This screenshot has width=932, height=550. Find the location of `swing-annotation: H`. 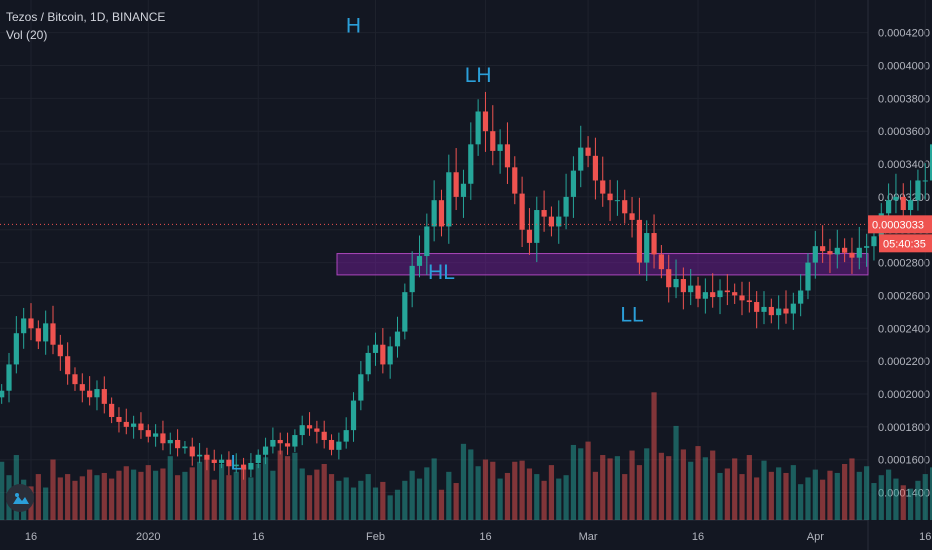

swing-annotation: H is located at coordinates (353, 26).